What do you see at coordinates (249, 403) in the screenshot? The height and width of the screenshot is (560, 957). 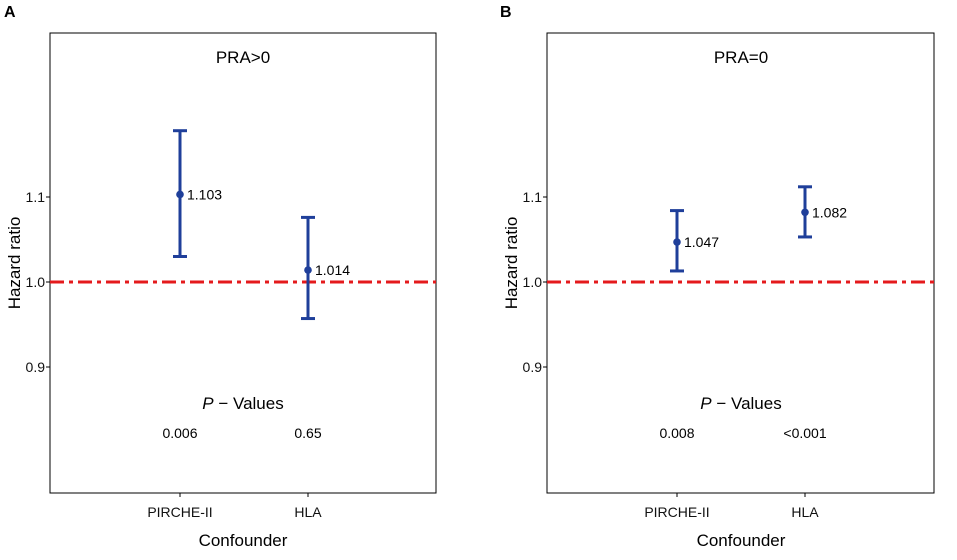 I see `panel-a-pvalue-header-text: − Values` at bounding box center [249, 403].